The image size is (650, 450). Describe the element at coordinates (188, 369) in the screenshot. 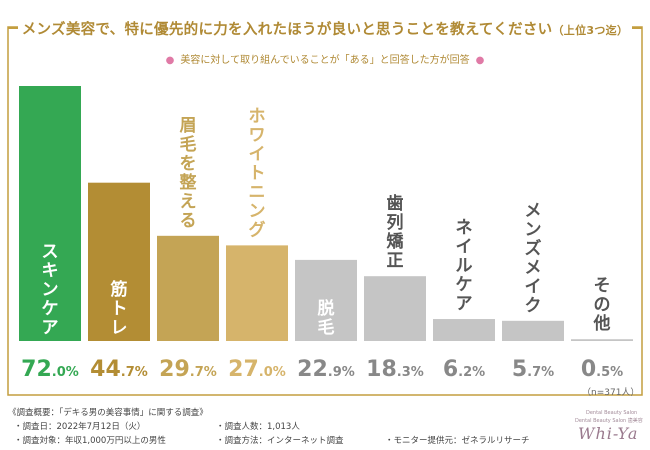

I see `value-label-3: 29.7%` at that location.